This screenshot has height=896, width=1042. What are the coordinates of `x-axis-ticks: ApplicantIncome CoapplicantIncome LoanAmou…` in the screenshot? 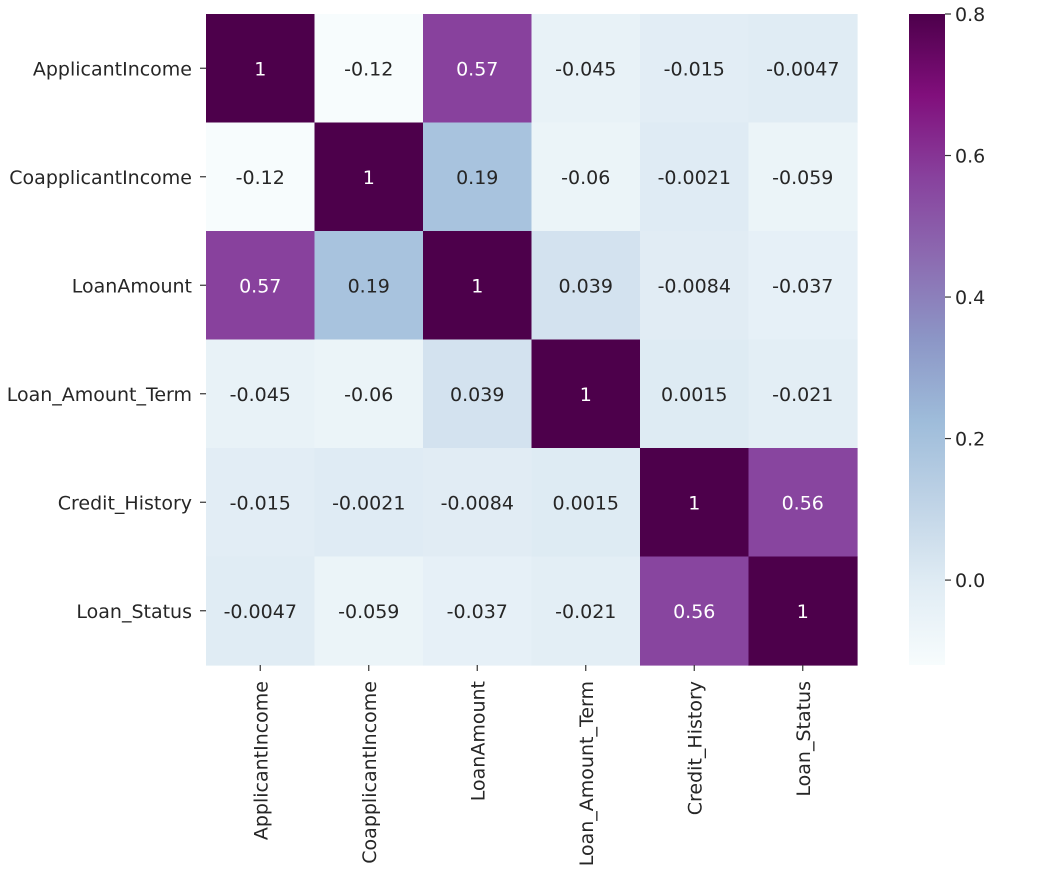 It's located at (532, 765).